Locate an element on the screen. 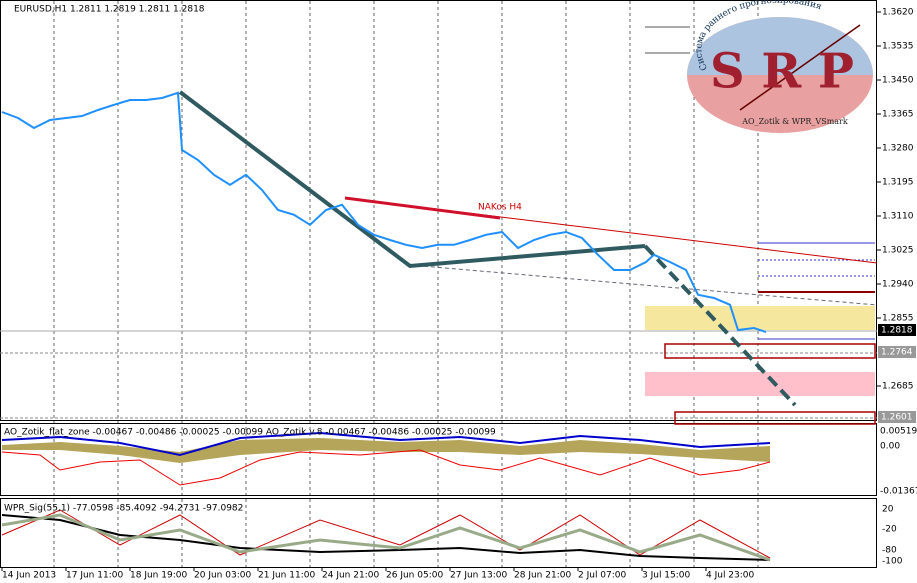 Image resolution: width=917 pixels, height=583 pixels. y-tick-label: 1.3620 is located at coordinates (898, 13).